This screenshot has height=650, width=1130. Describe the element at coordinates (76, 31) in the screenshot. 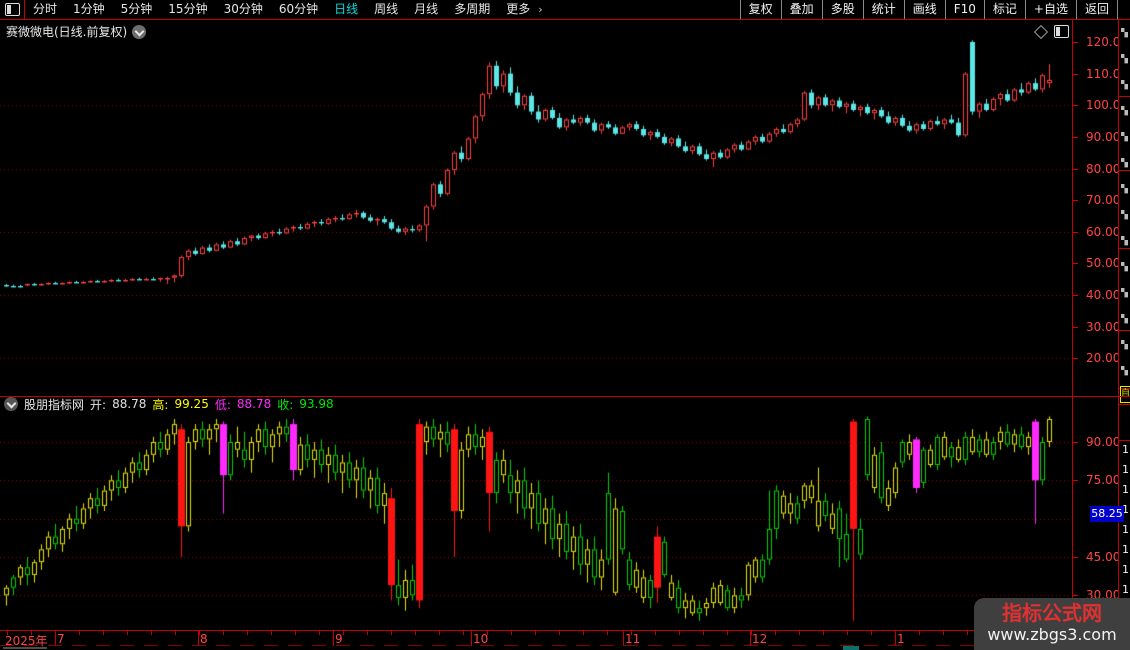

I see `main-chart-title-row: 赛微微电(日线.前复权)` at that location.